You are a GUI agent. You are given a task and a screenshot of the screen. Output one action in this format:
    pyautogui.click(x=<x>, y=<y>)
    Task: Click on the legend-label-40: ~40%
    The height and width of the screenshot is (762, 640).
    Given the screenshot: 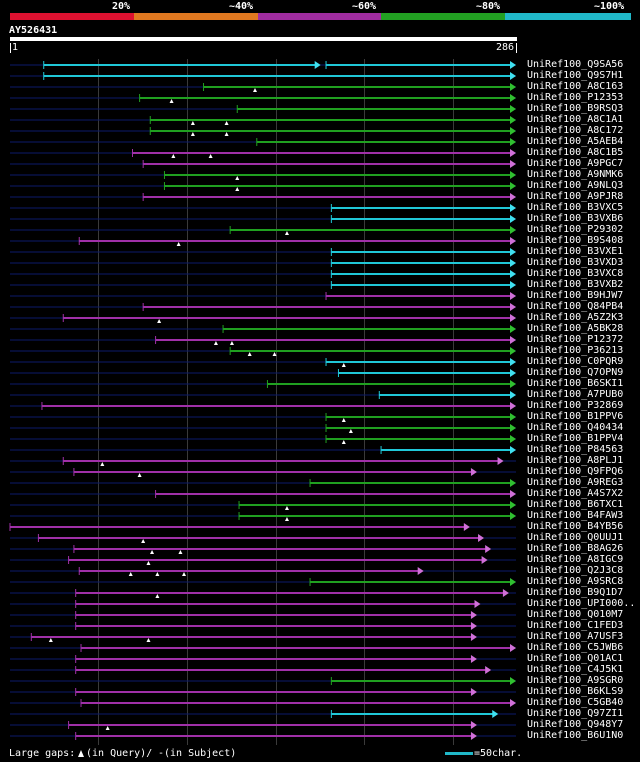 What is the action you would take?
    pyautogui.click(x=241, y=6)
    